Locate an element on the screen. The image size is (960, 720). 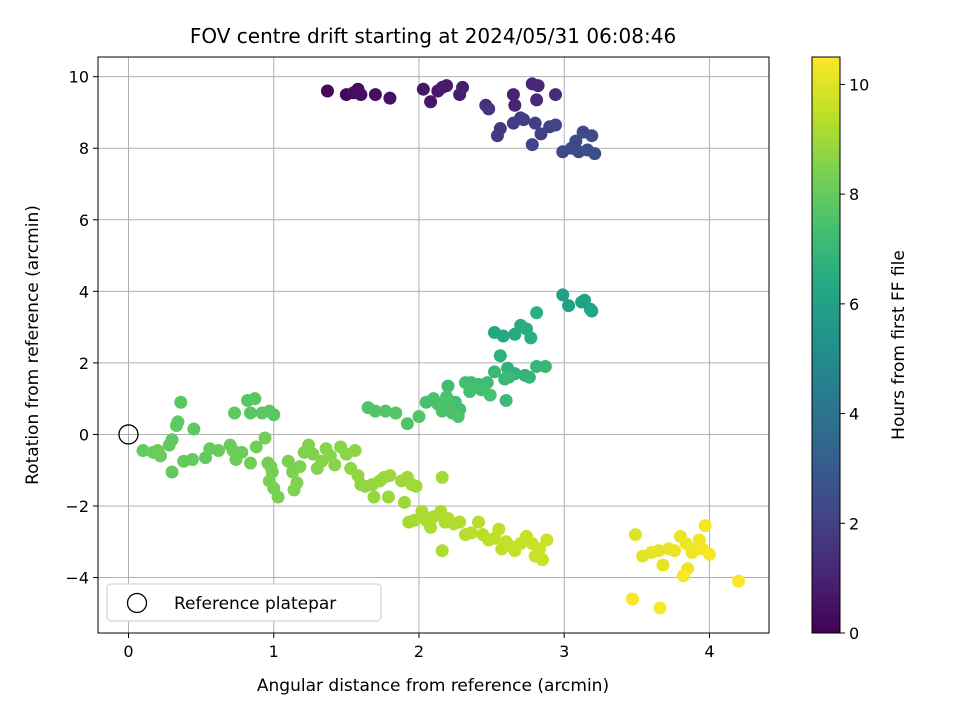
x-axis-label: Angular distance from reference (arcmin) is located at coordinates (433, 686).